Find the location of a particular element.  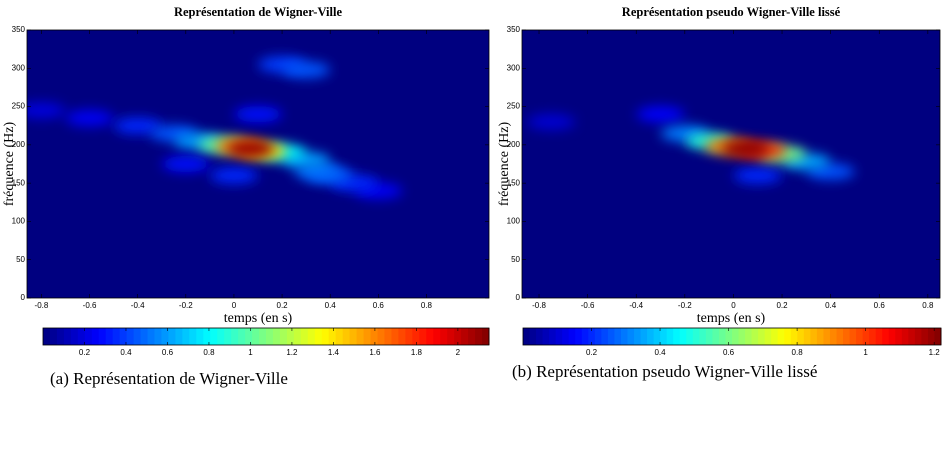

x-tick-label: -0.6 is located at coordinates (90, 305).